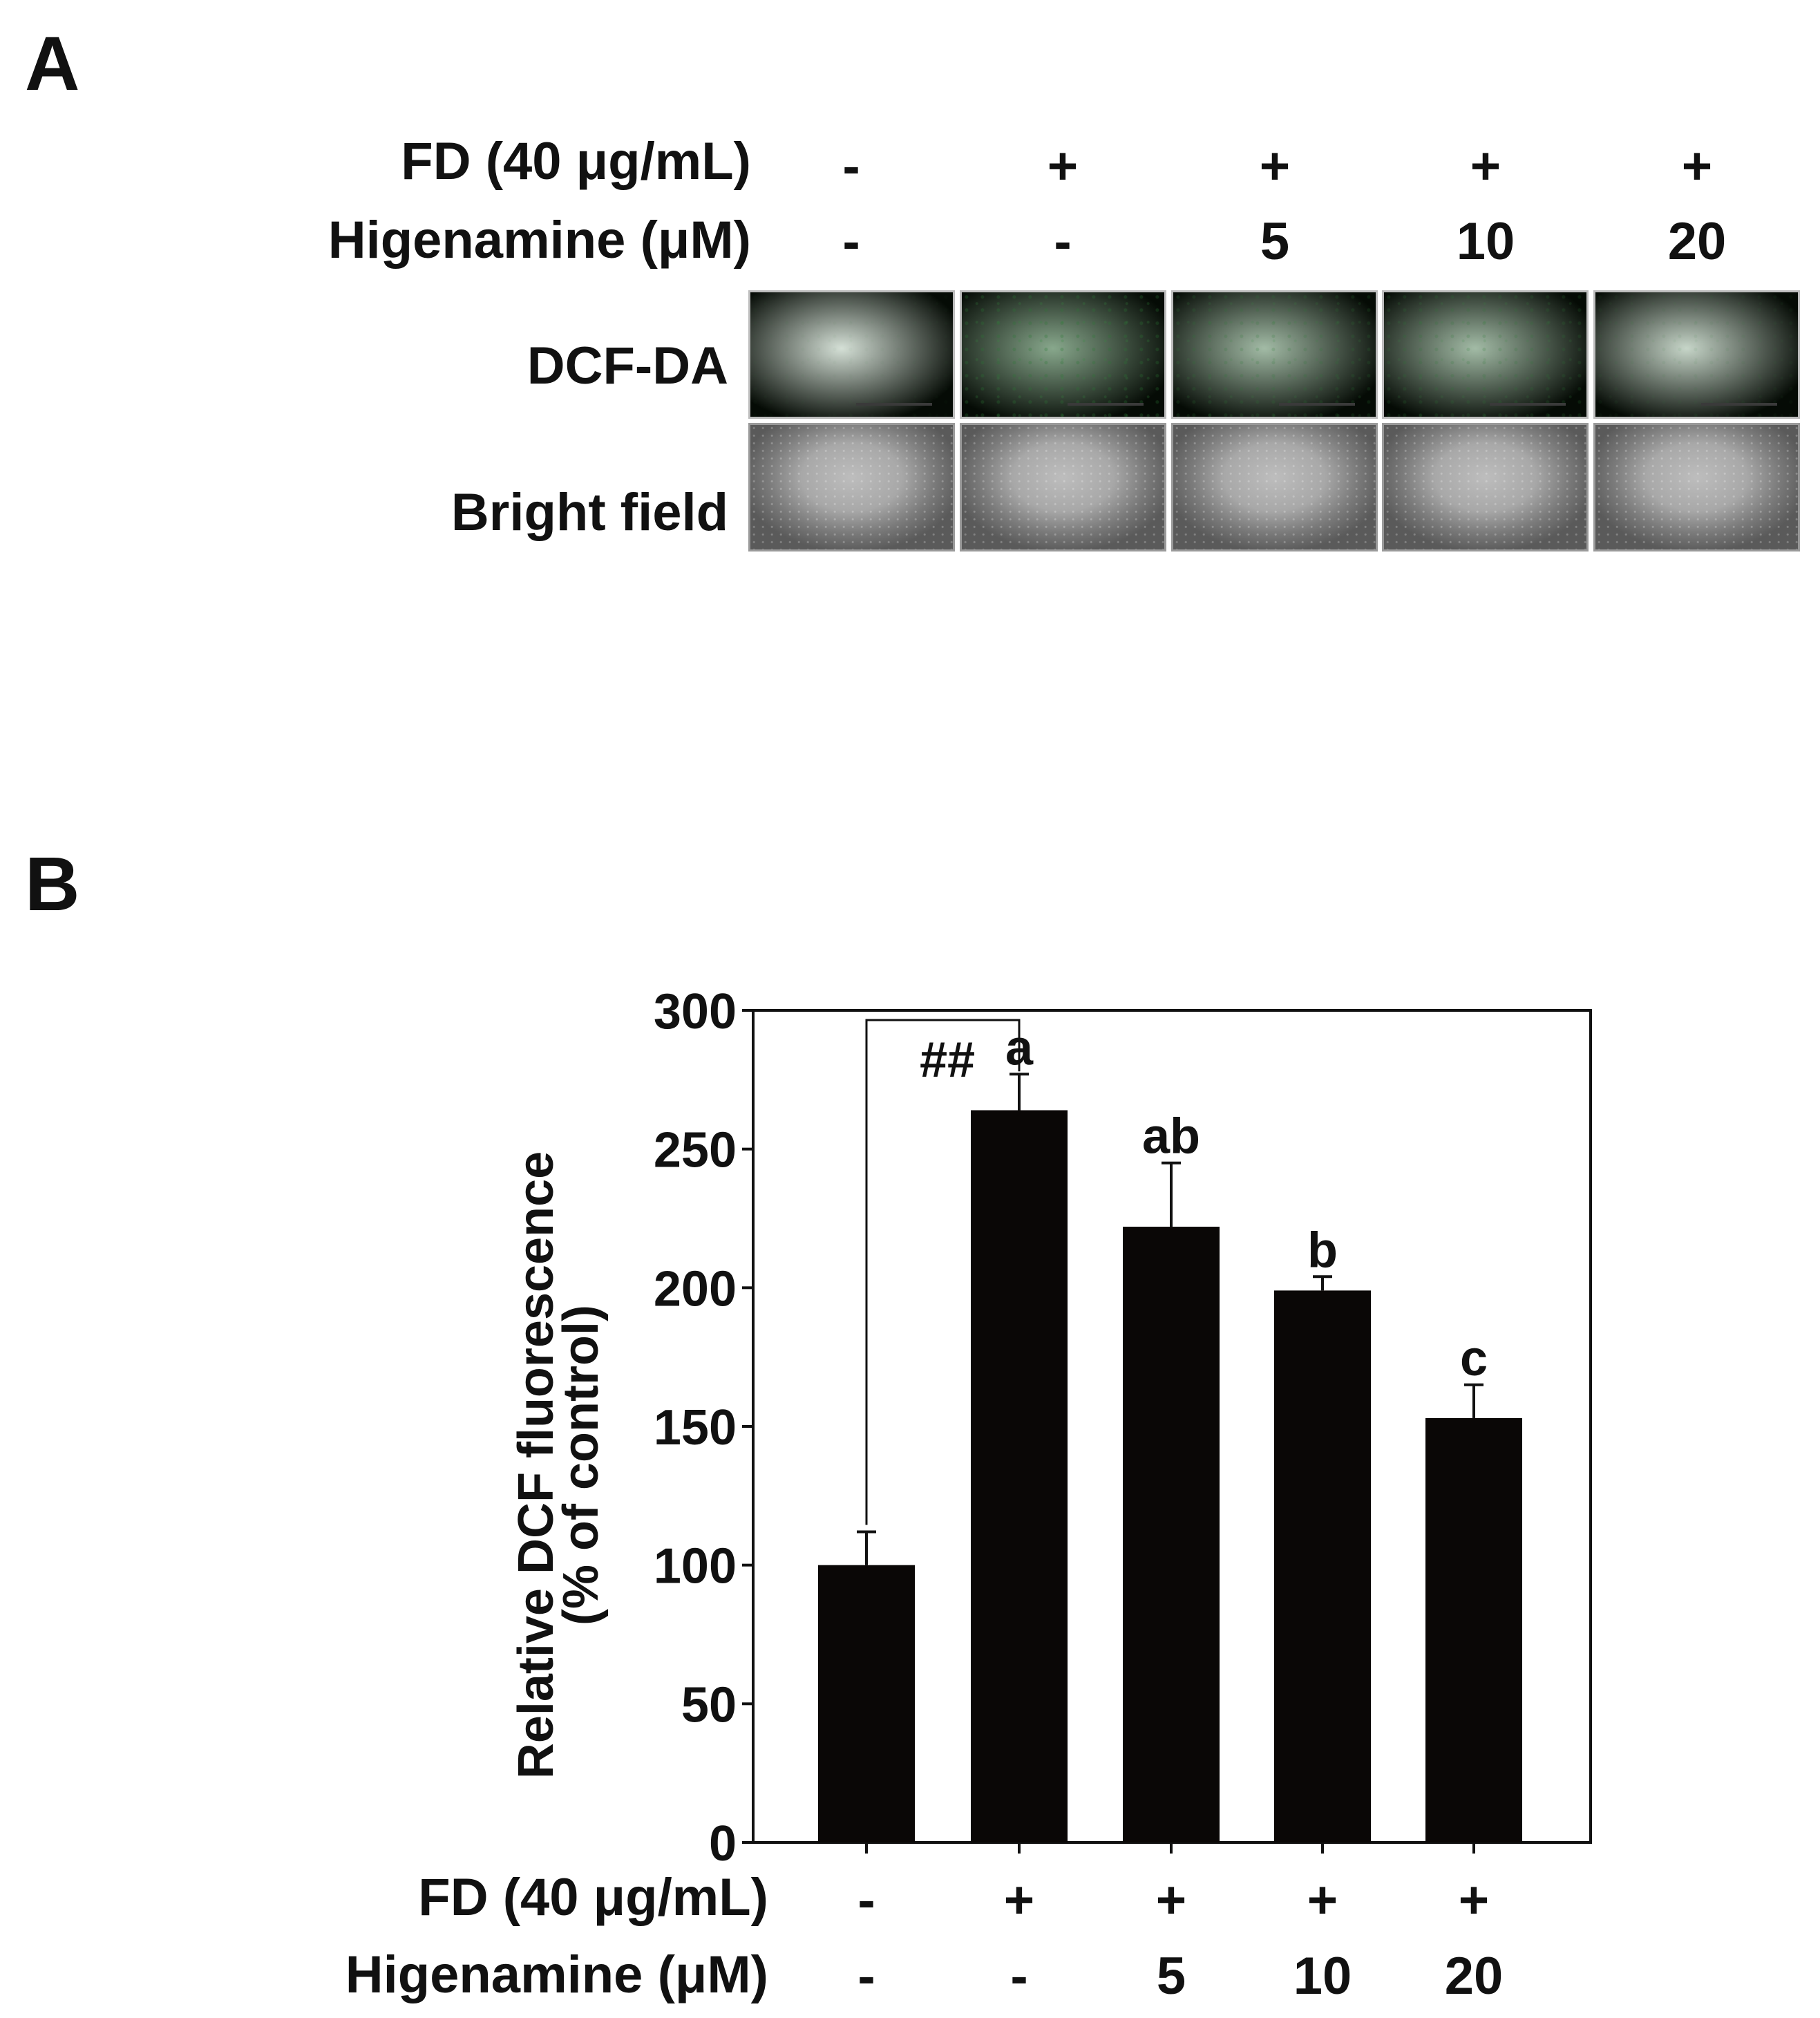 This screenshot has height=2018, width=1820. I want to click on comparison-bracket, so click(943, 1272).